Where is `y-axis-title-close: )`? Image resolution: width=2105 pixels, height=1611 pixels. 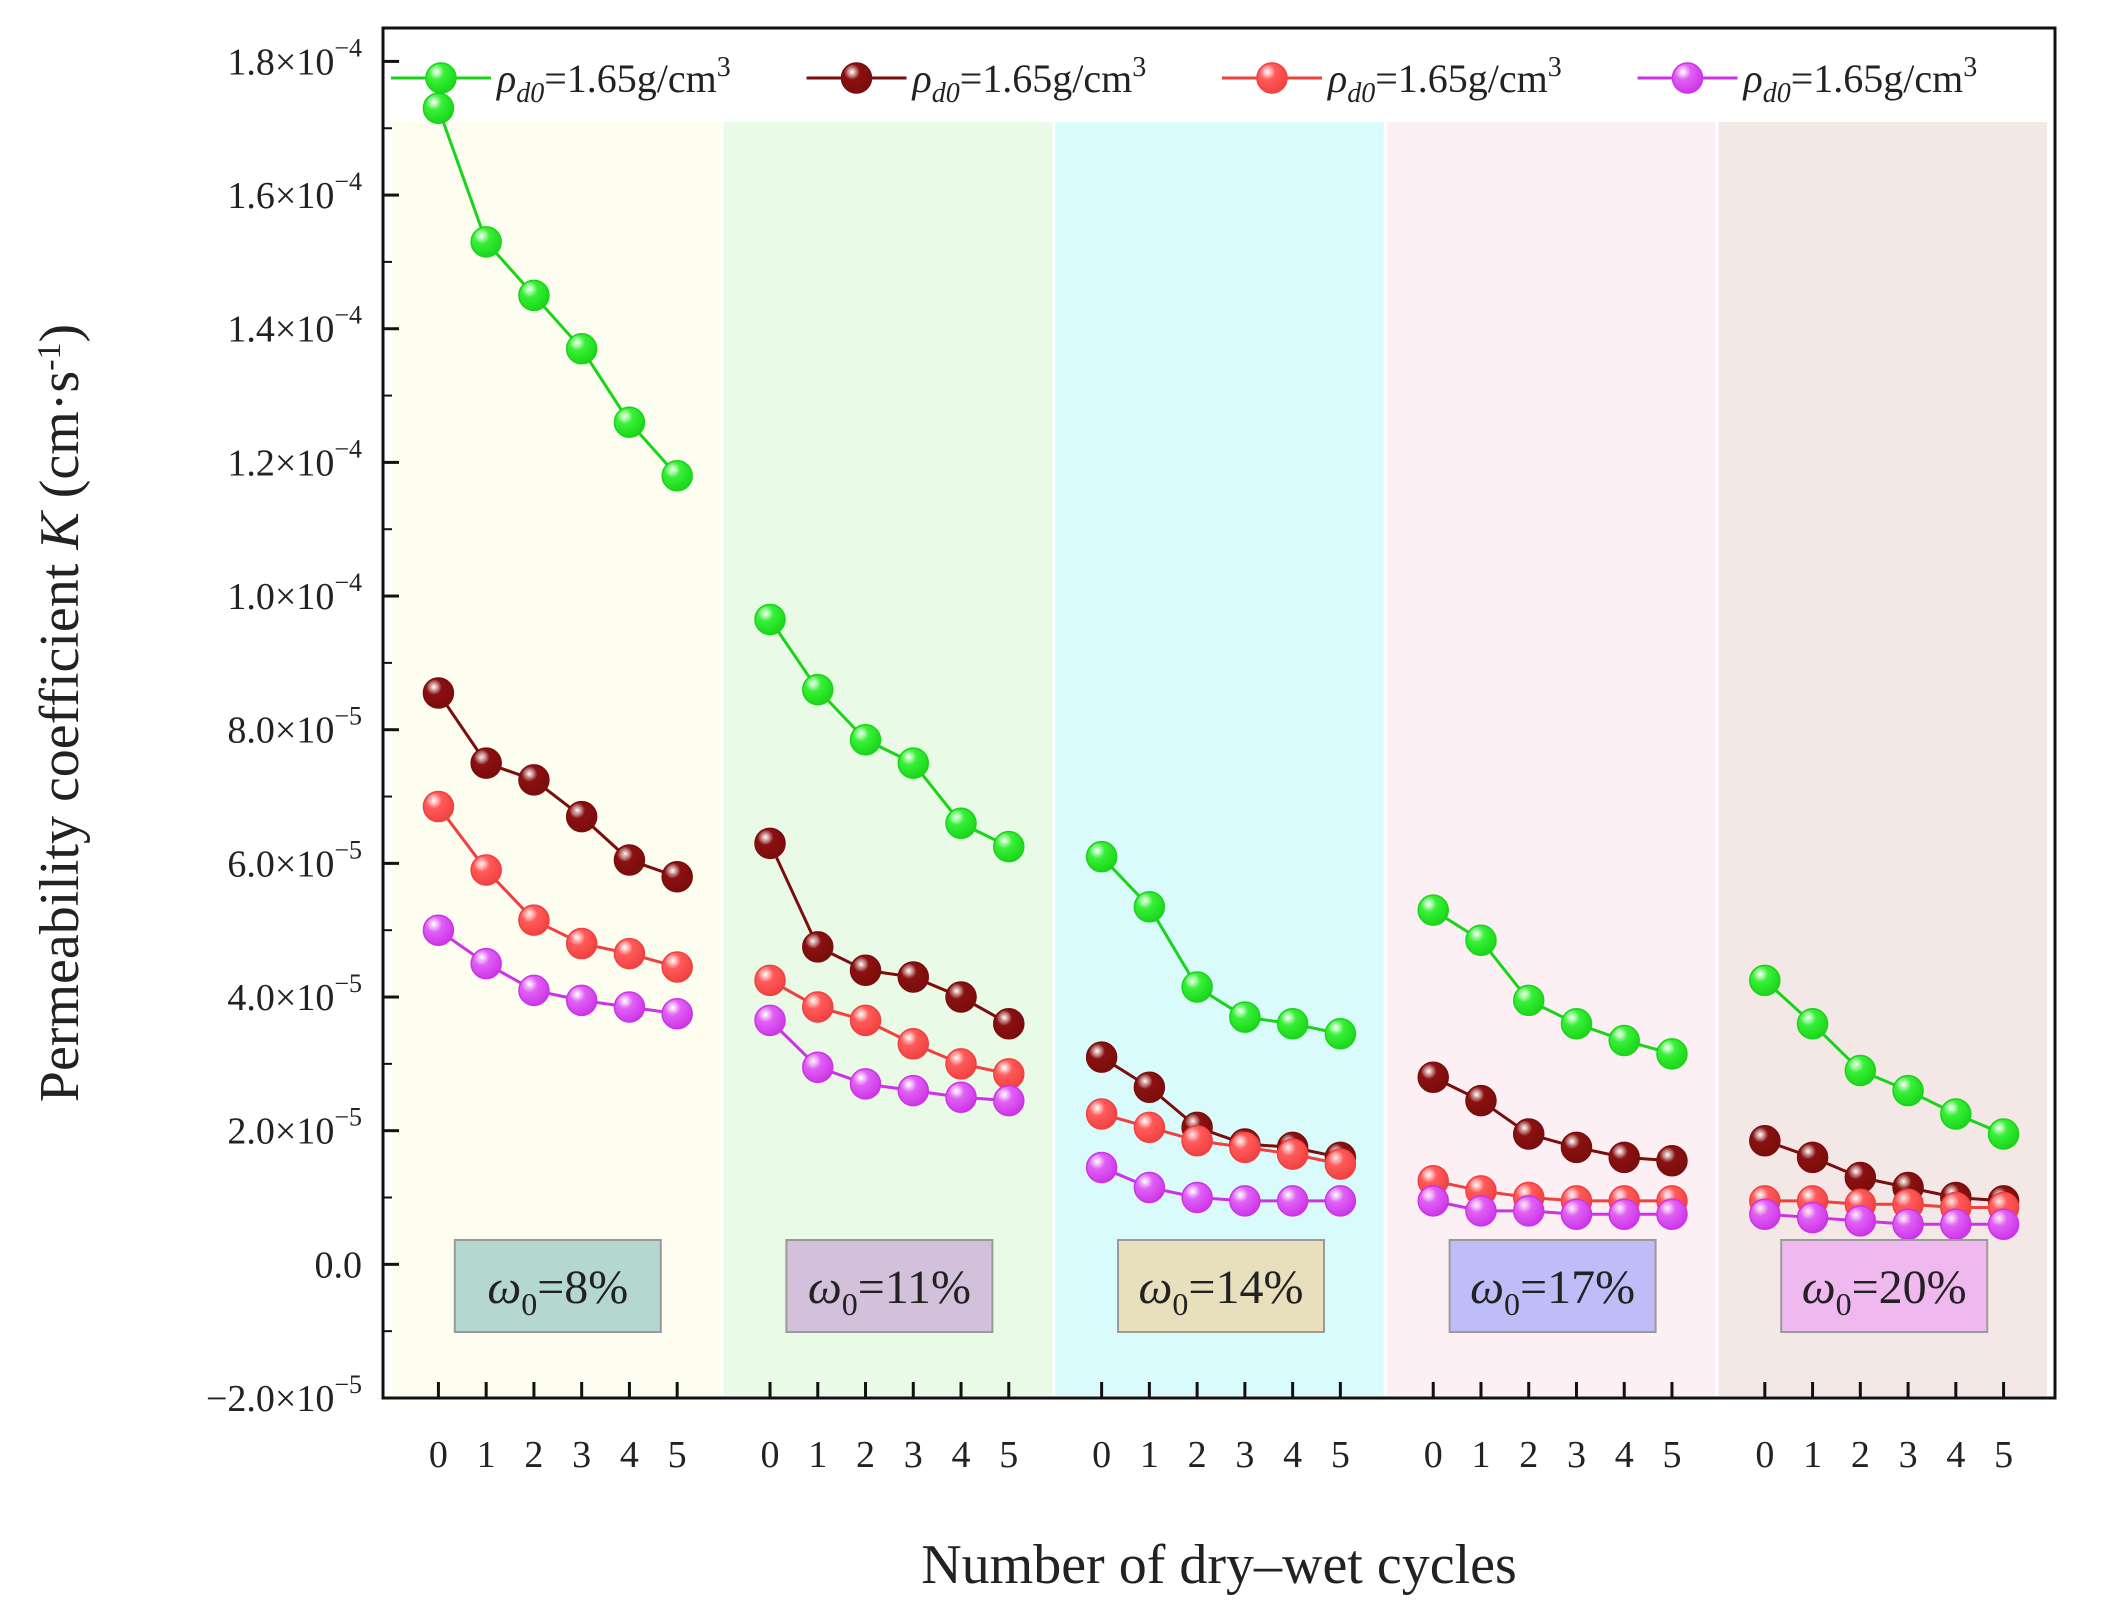
y-axis-title-close: ) is located at coordinates (60, 333).